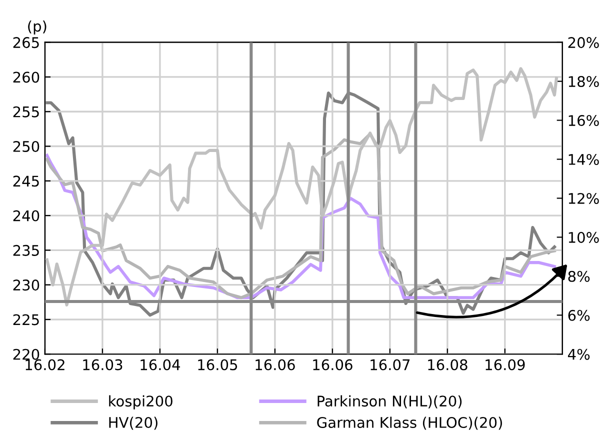 This screenshot has width=616, height=441. I want to click on legend-label: Garman Klass (HLOC)(20), so click(409, 423).